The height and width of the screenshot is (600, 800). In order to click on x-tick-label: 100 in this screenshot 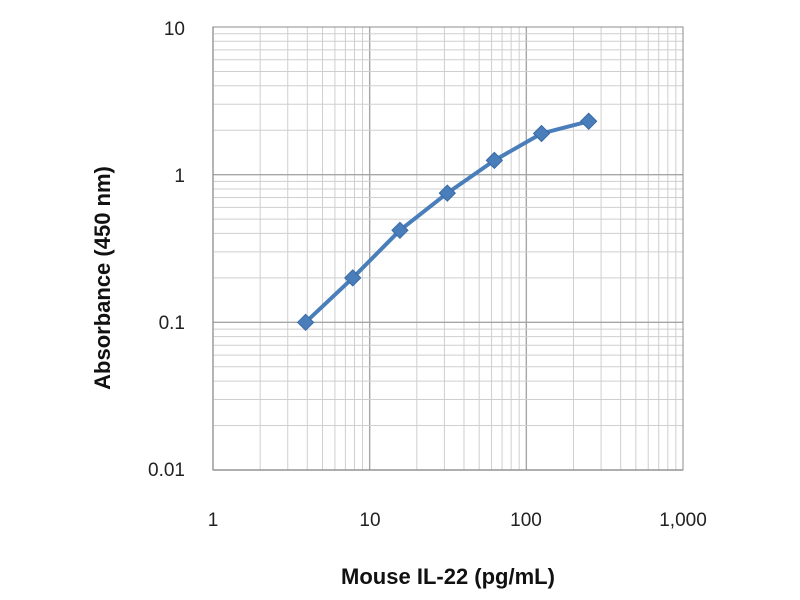, I will do `click(526, 520)`.